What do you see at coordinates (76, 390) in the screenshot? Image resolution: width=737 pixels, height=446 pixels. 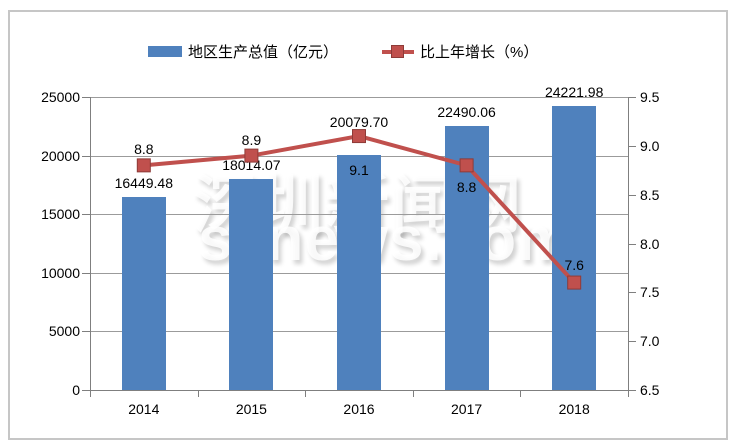 I see `left-axis-tick-label: 0` at bounding box center [76, 390].